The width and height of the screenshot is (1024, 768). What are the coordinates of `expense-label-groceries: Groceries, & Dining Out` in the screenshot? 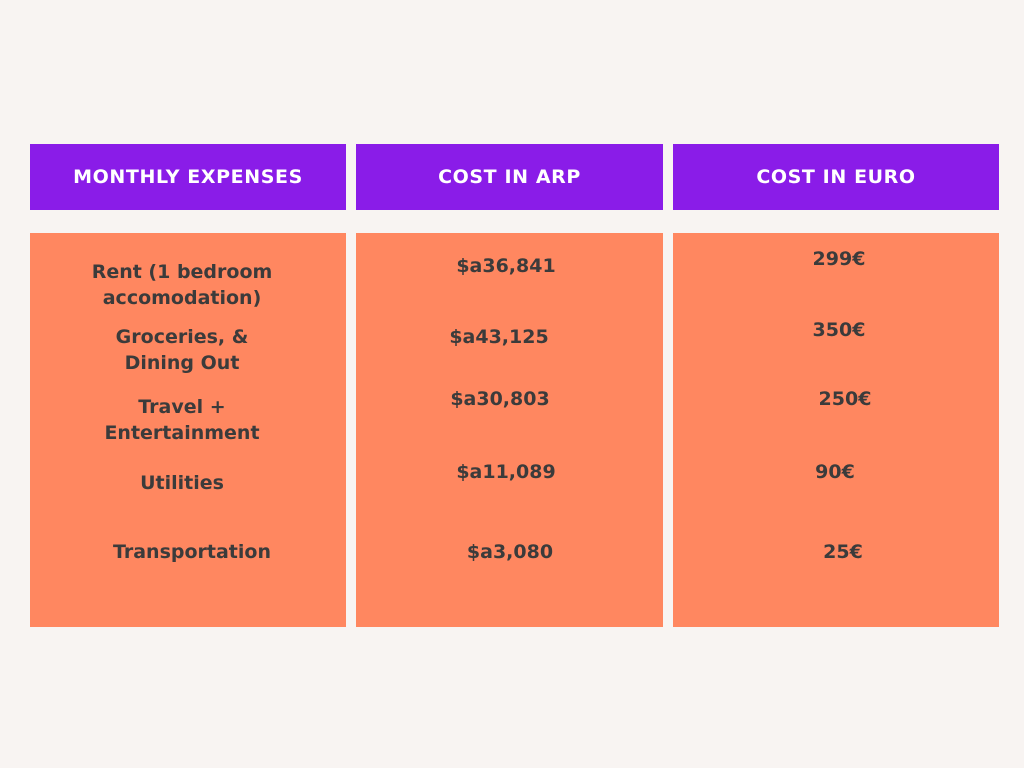 It's located at (182, 350).